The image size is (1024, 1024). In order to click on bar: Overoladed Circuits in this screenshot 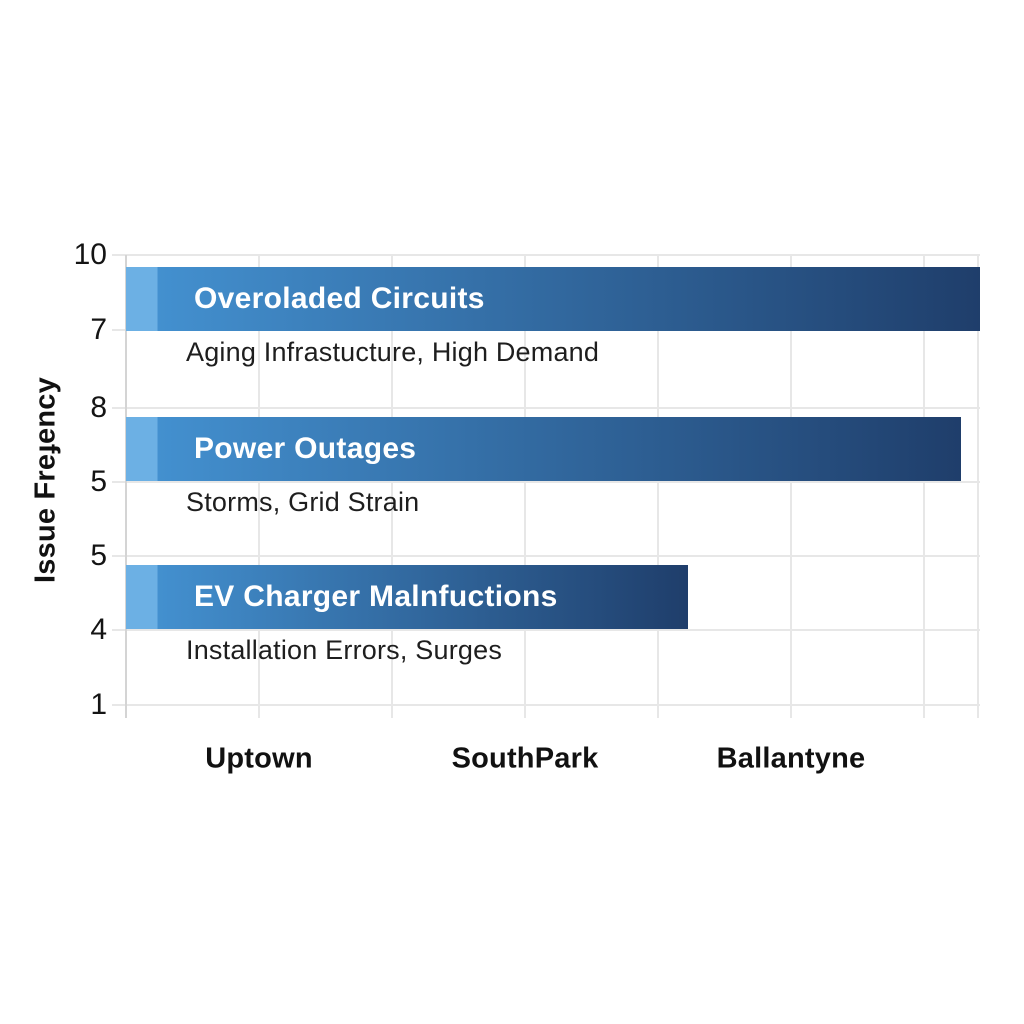, I will do `click(553, 299)`.